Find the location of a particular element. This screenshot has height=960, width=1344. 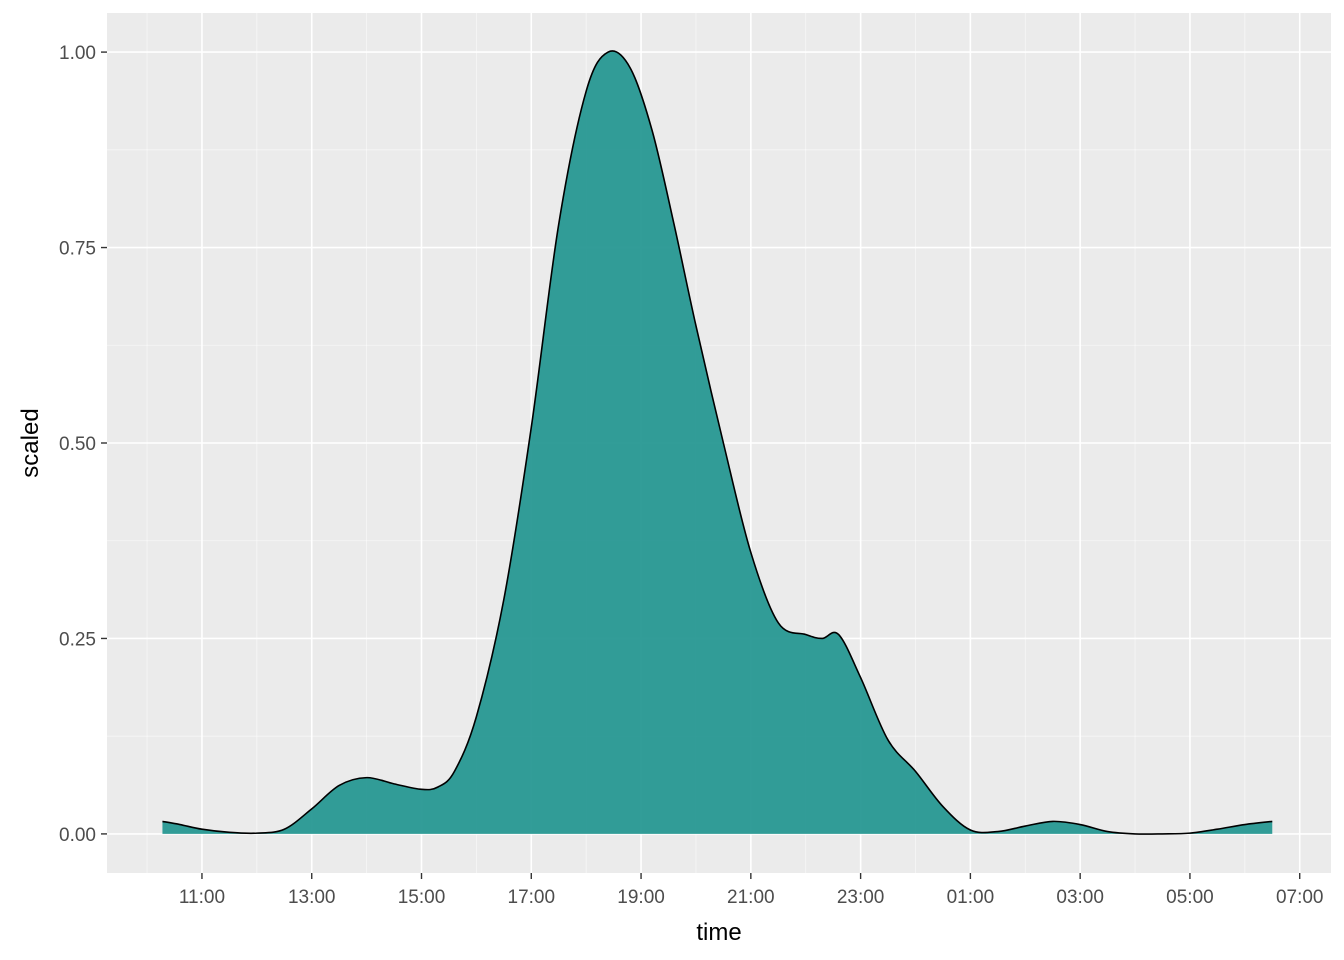

y-tick-label: 1.00 is located at coordinates (77, 53).